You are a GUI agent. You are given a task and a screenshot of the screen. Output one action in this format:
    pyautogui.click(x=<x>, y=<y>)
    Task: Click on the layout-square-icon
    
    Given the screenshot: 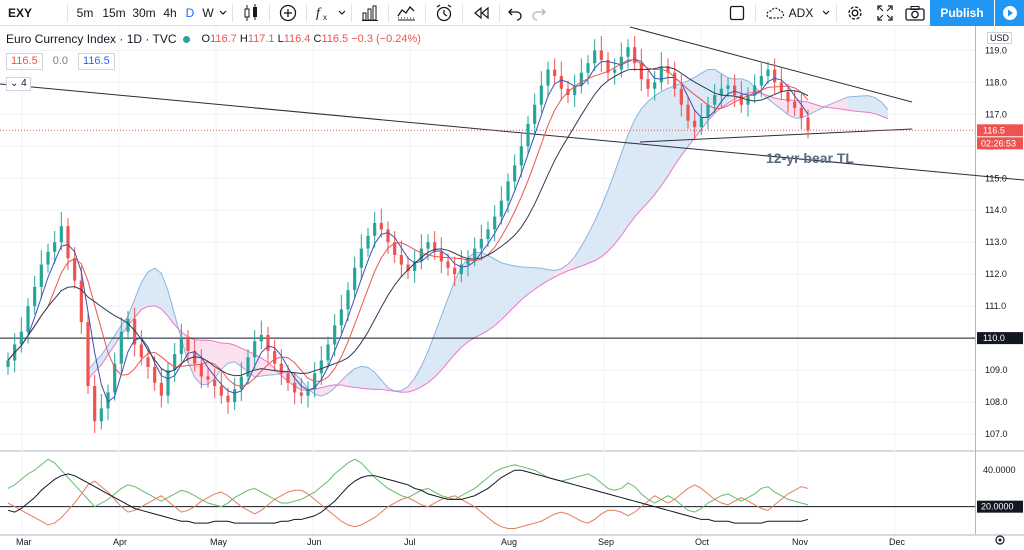 What is the action you would take?
    pyautogui.click(x=737, y=13)
    